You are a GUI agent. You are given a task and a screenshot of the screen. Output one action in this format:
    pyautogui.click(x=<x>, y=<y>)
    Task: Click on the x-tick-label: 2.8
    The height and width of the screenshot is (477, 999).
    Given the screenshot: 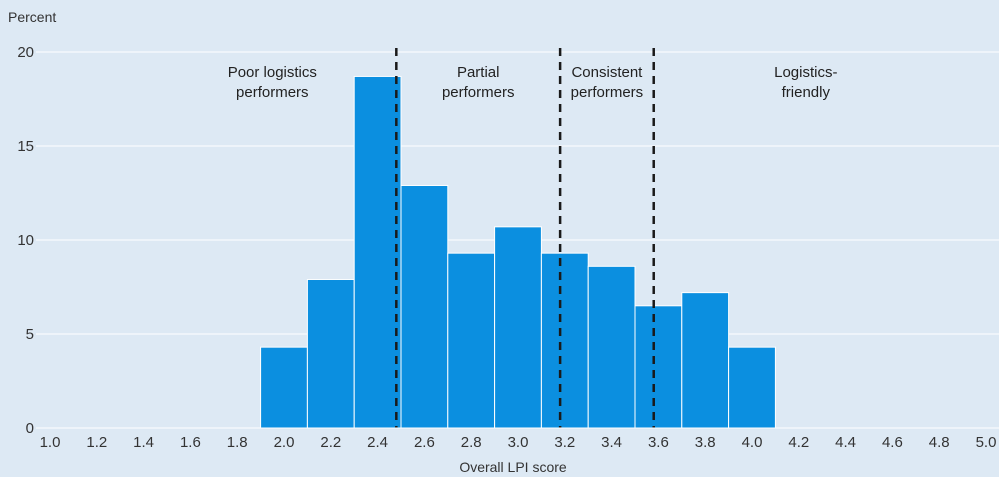 What is the action you would take?
    pyautogui.click(x=471, y=442)
    